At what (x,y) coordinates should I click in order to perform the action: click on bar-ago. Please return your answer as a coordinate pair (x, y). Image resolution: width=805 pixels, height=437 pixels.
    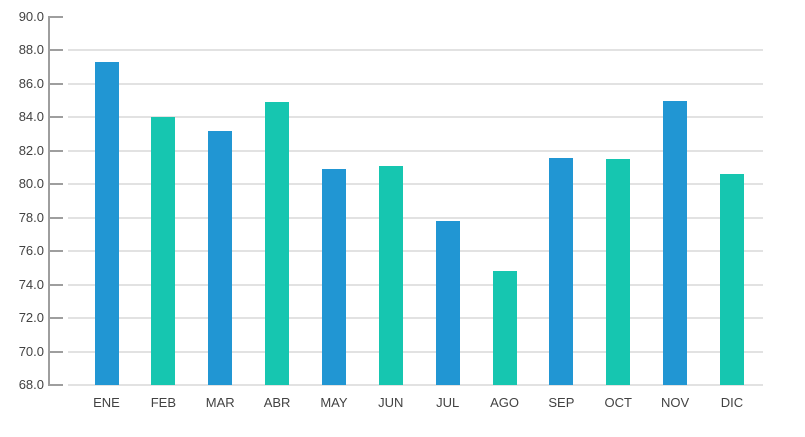
    Looking at the image, I should click on (504, 328).